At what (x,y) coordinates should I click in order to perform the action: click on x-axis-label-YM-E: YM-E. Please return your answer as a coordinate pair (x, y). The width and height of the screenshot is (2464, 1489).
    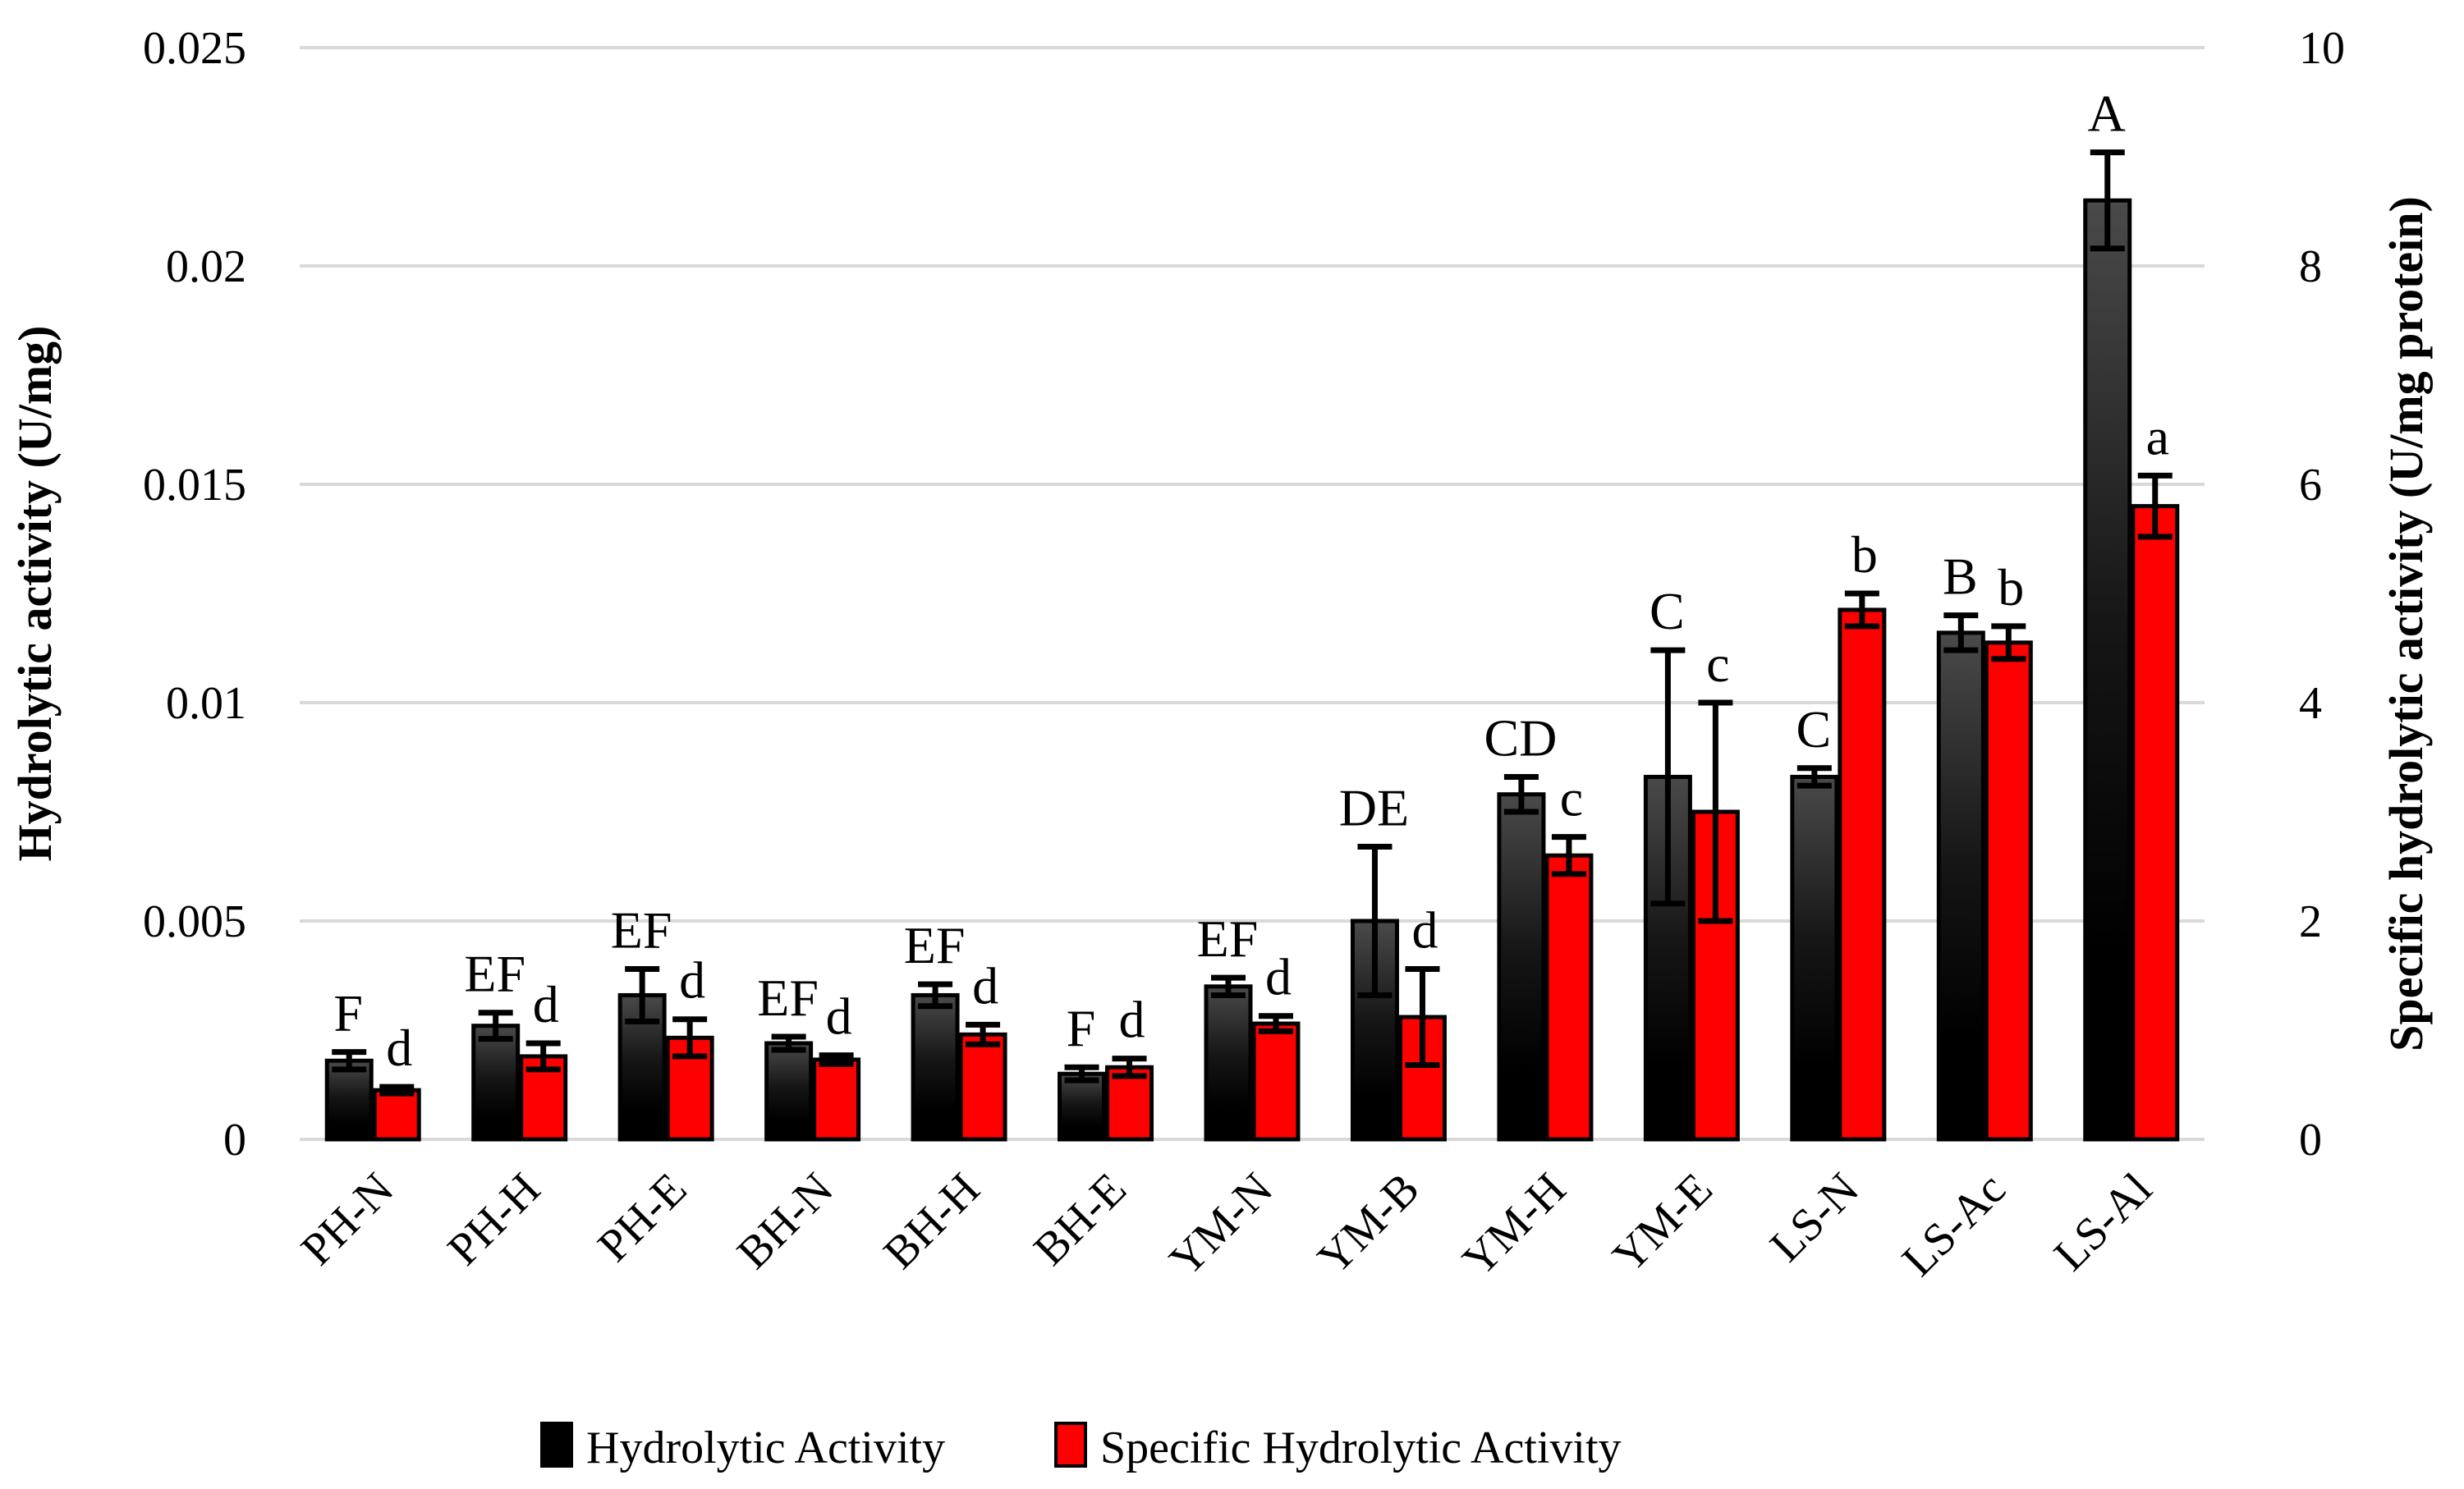
    Looking at the image, I should click on (1664, 1222).